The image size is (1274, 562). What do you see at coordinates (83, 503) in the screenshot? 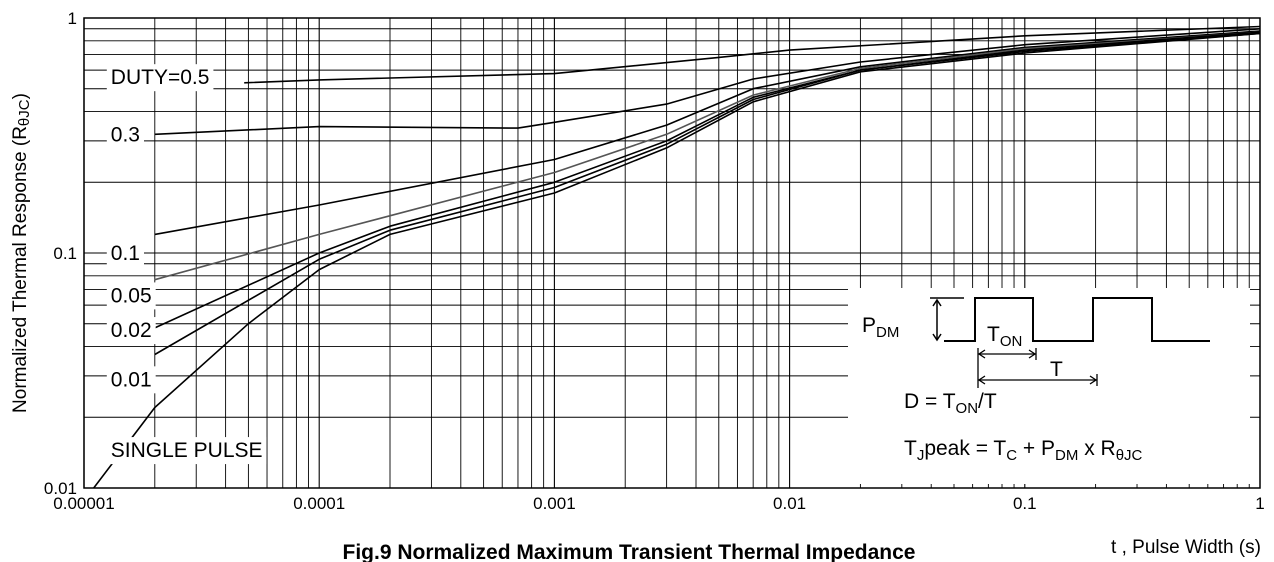
I see `x-tick-label-0: 0.00001` at bounding box center [83, 503].